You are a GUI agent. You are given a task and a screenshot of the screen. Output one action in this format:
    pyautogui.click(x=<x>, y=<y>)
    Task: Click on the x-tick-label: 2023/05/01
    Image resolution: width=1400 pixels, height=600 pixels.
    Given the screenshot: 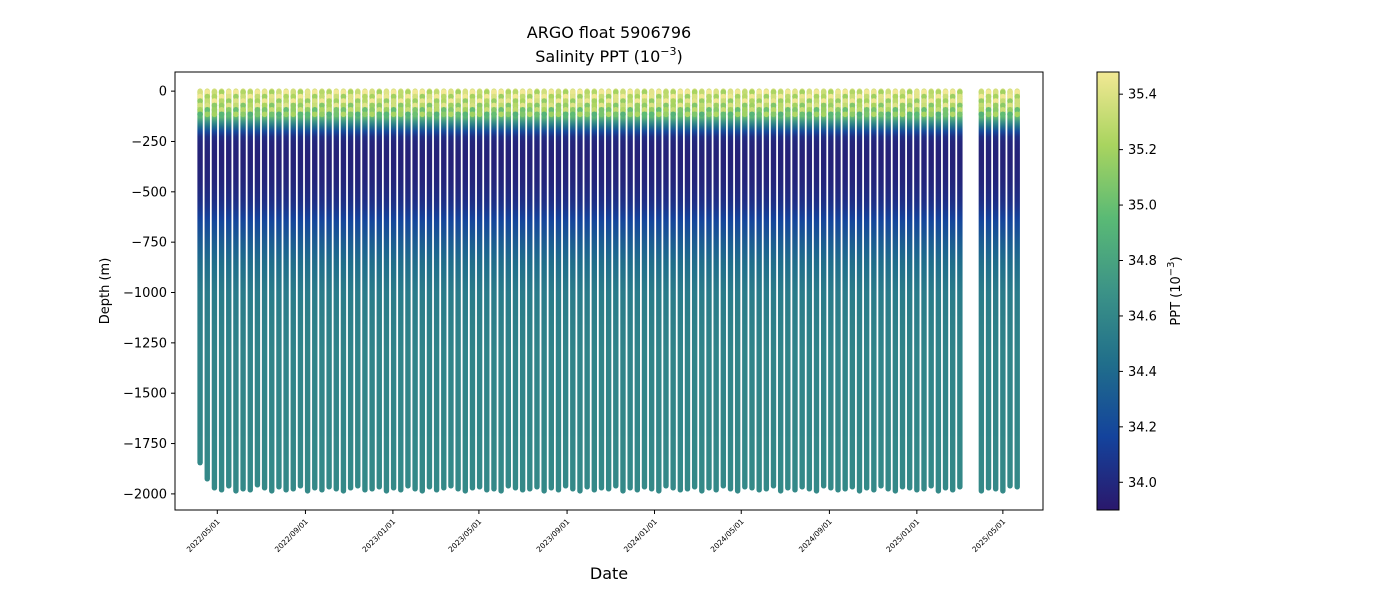 What is the action you would take?
    pyautogui.click(x=464, y=535)
    